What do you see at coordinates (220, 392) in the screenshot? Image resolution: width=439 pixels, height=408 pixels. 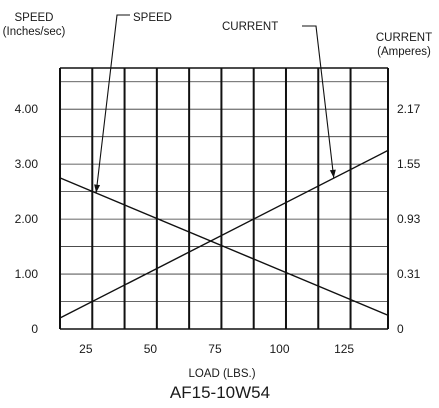 I see `chart-caption: AF15-10W54` at bounding box center [220, 392].